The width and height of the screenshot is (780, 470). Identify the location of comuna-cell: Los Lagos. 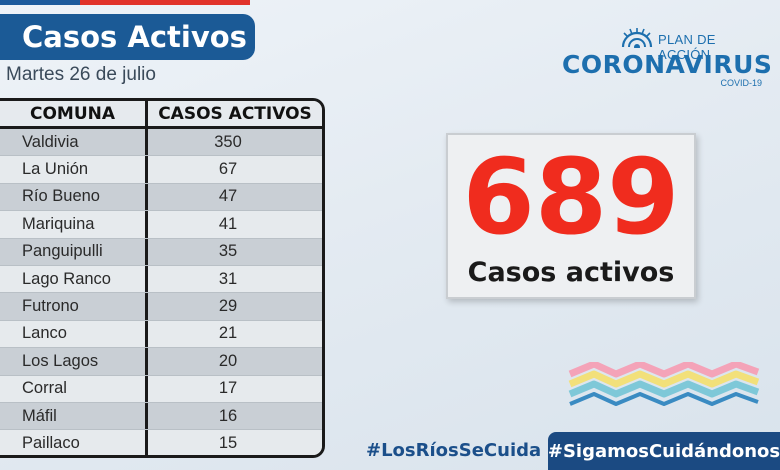
(74, 361).